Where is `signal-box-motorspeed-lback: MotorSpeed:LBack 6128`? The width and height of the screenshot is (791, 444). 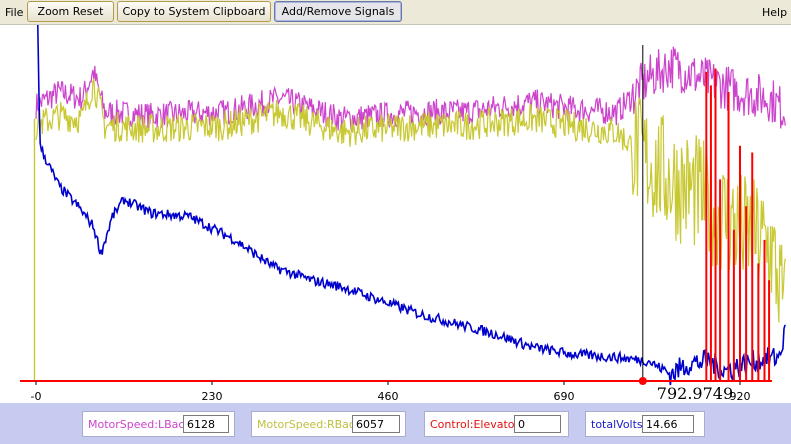 signal-box-motorspeed-lback: MotorSpeed:LBack 6128 is located at coordinates (158, 424).